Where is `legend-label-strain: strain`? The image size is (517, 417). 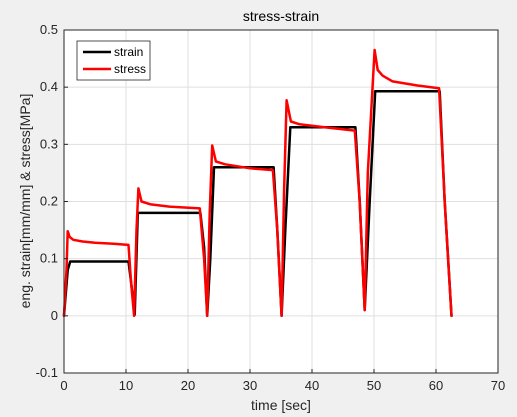
legend-label-strain: strain is located at coordinates (128, 52).